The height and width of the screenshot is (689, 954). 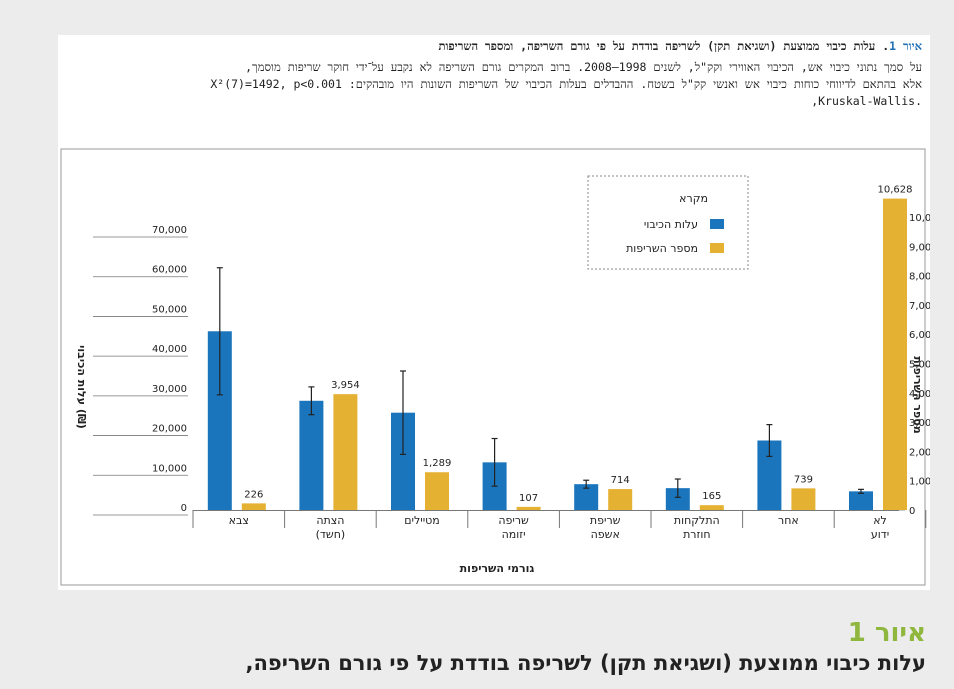 What do you see at coordinates (895, 190) in the screenshot?
I see `data-label-count: 10,628` at bounding box center [895, 190].